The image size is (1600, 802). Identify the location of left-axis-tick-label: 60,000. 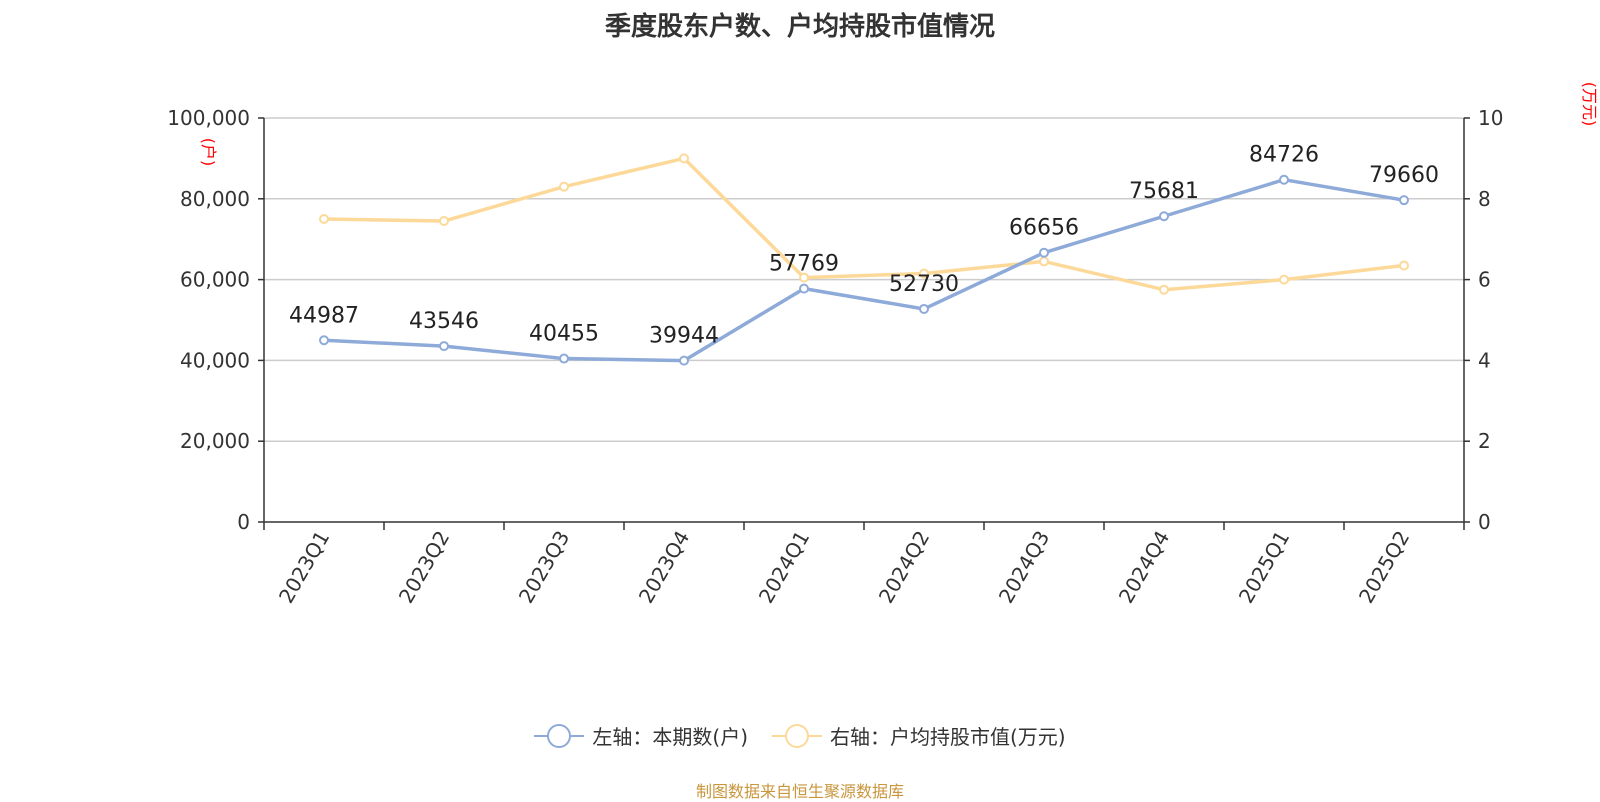
(215, 280).